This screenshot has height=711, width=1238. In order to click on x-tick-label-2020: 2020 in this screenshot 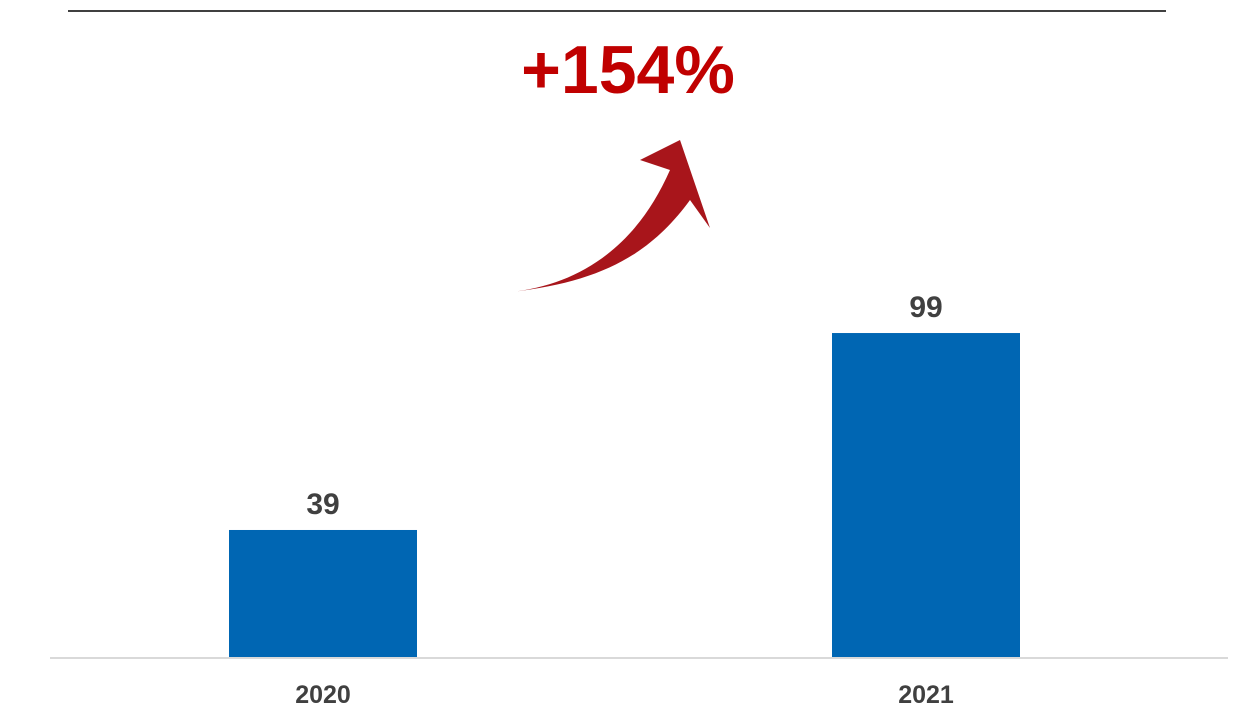, I will do `click(323, 695)`.